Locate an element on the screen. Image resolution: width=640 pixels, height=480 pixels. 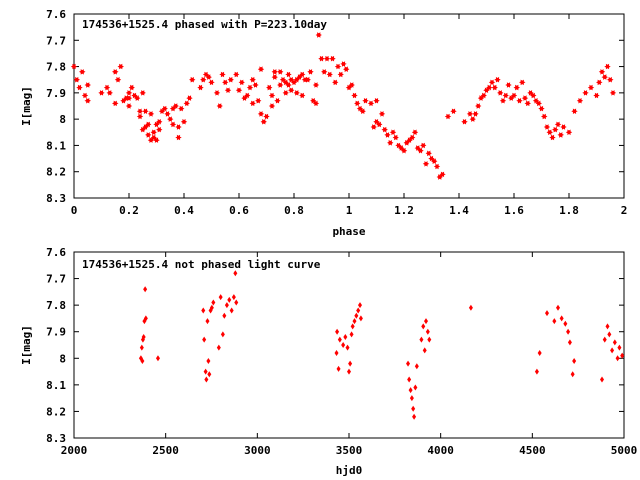
unphased-x-tick-label: 5000 is located at coordinates (624, 450).